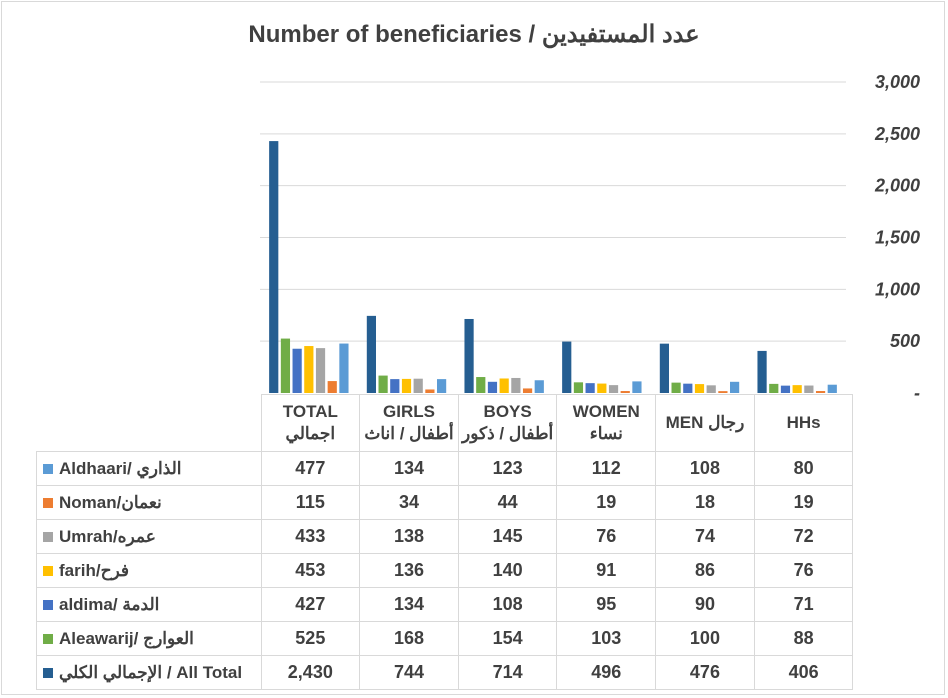 This screenshot has height=698, width=948. I want to click on data-label: 19, so click(803, 502).